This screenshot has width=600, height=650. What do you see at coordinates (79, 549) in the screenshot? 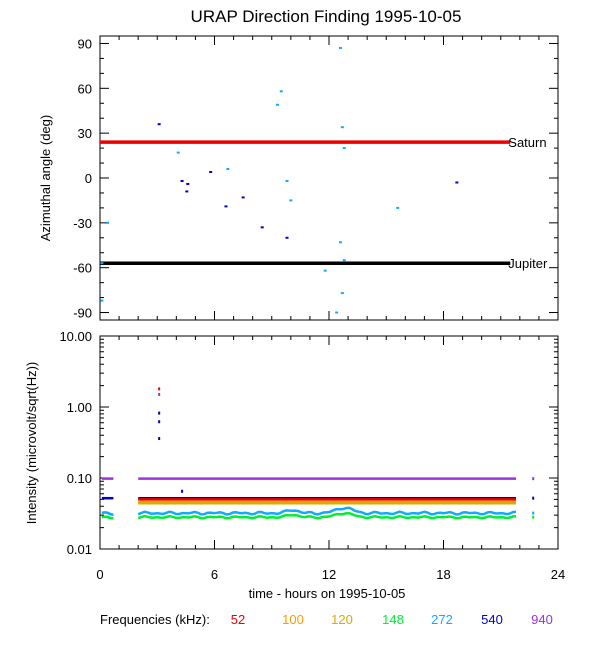
I see `bottom-y-tick-label: 0.01` at bounding box center [79, 549].